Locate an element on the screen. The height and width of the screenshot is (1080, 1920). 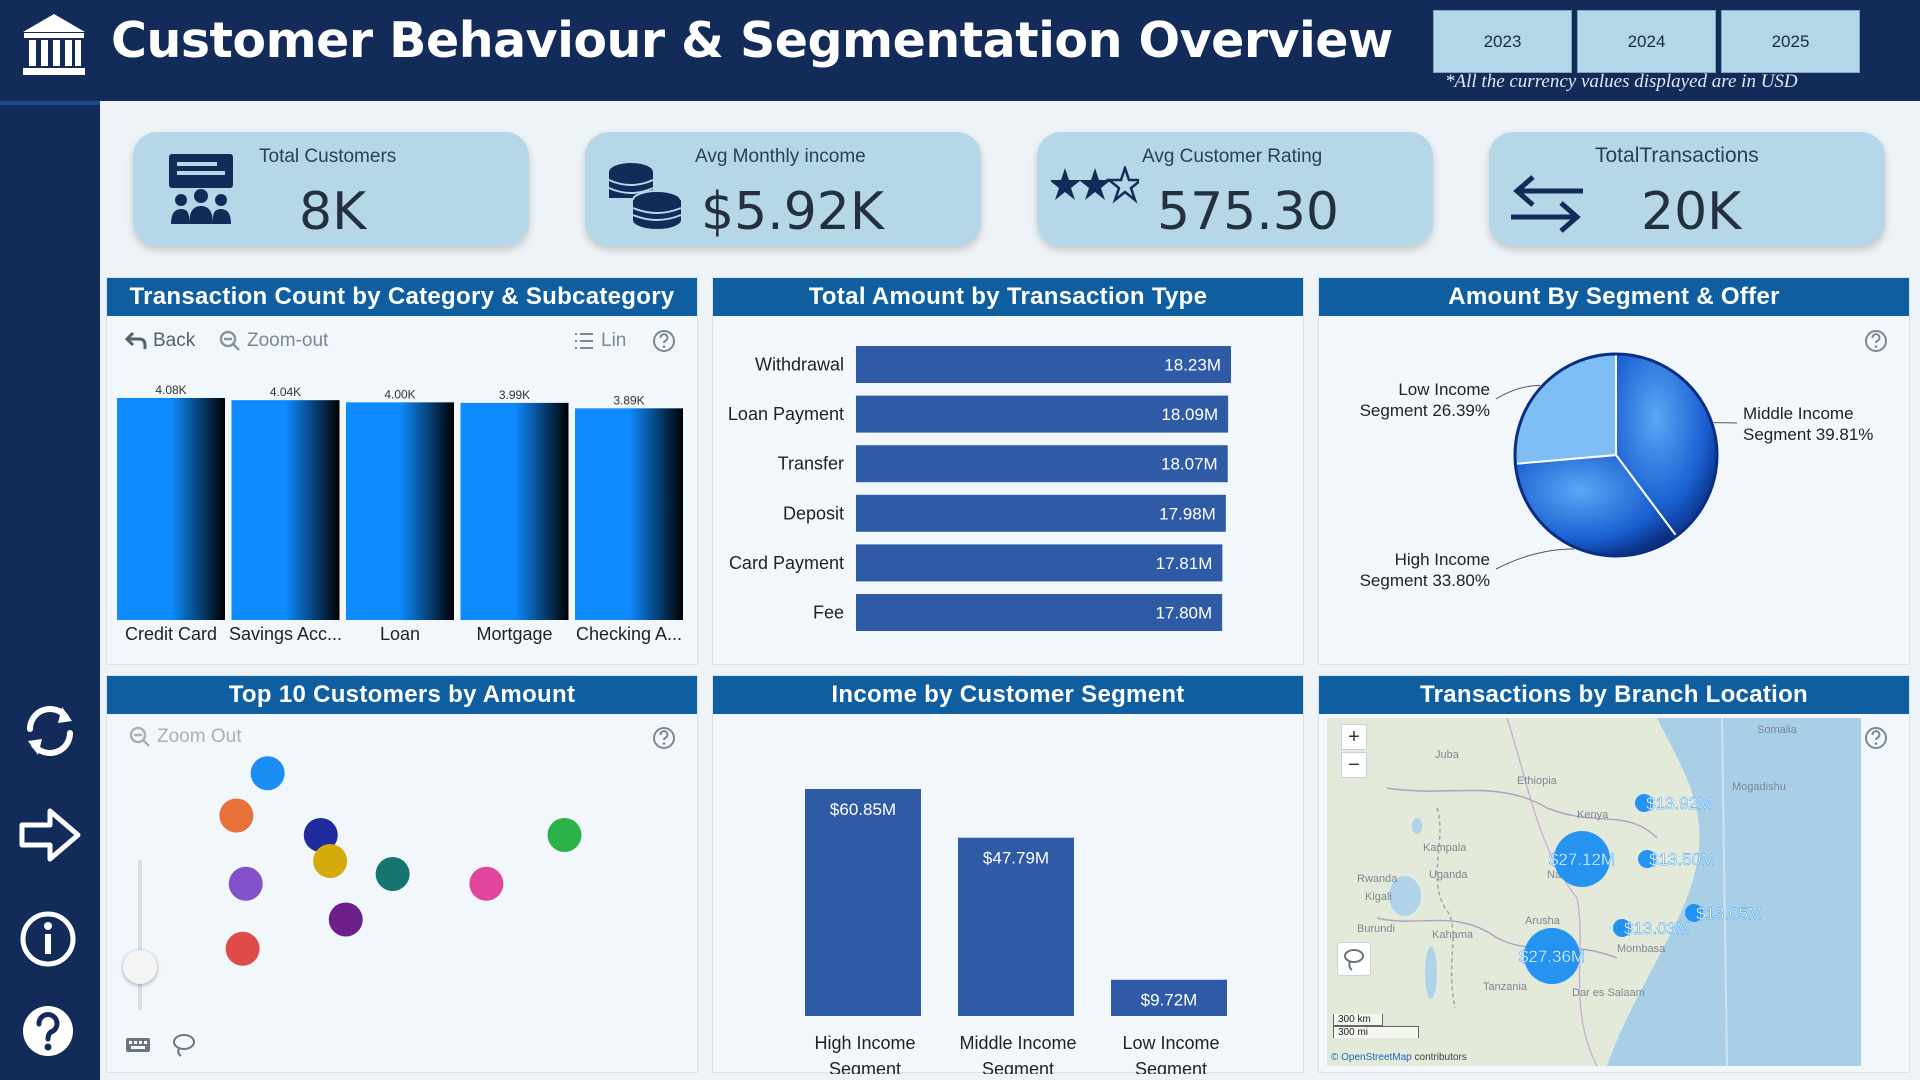
map-label: Rwanda is located at coordinates (1377, 879).